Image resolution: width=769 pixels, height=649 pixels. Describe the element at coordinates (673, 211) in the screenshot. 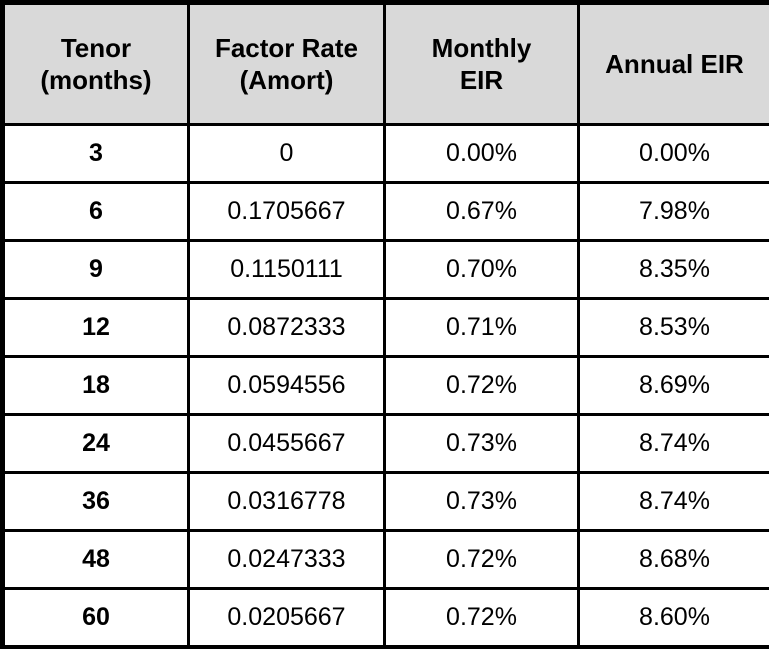

I see `cell-annual-eir: 7.98%` at that location.